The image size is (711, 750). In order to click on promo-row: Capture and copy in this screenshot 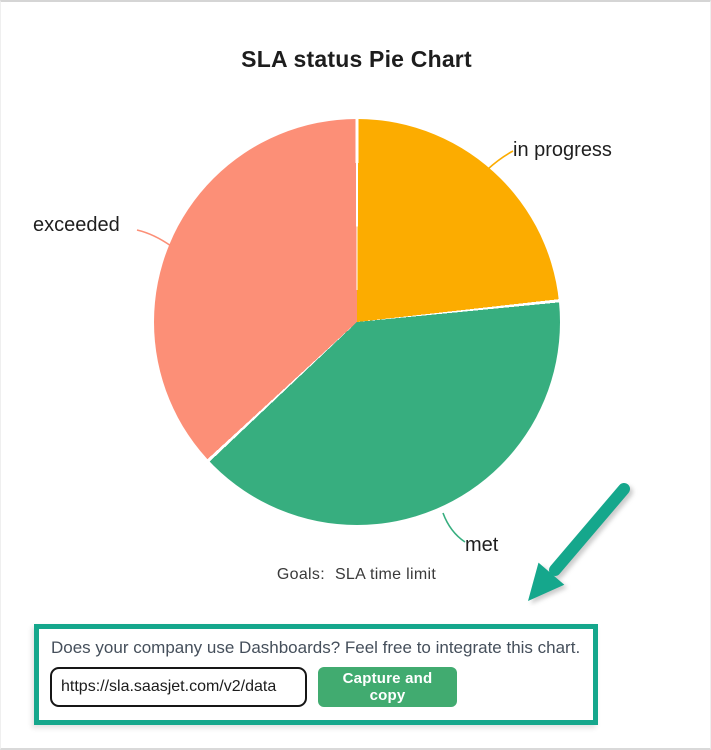, I will do `click(316, 687)`.